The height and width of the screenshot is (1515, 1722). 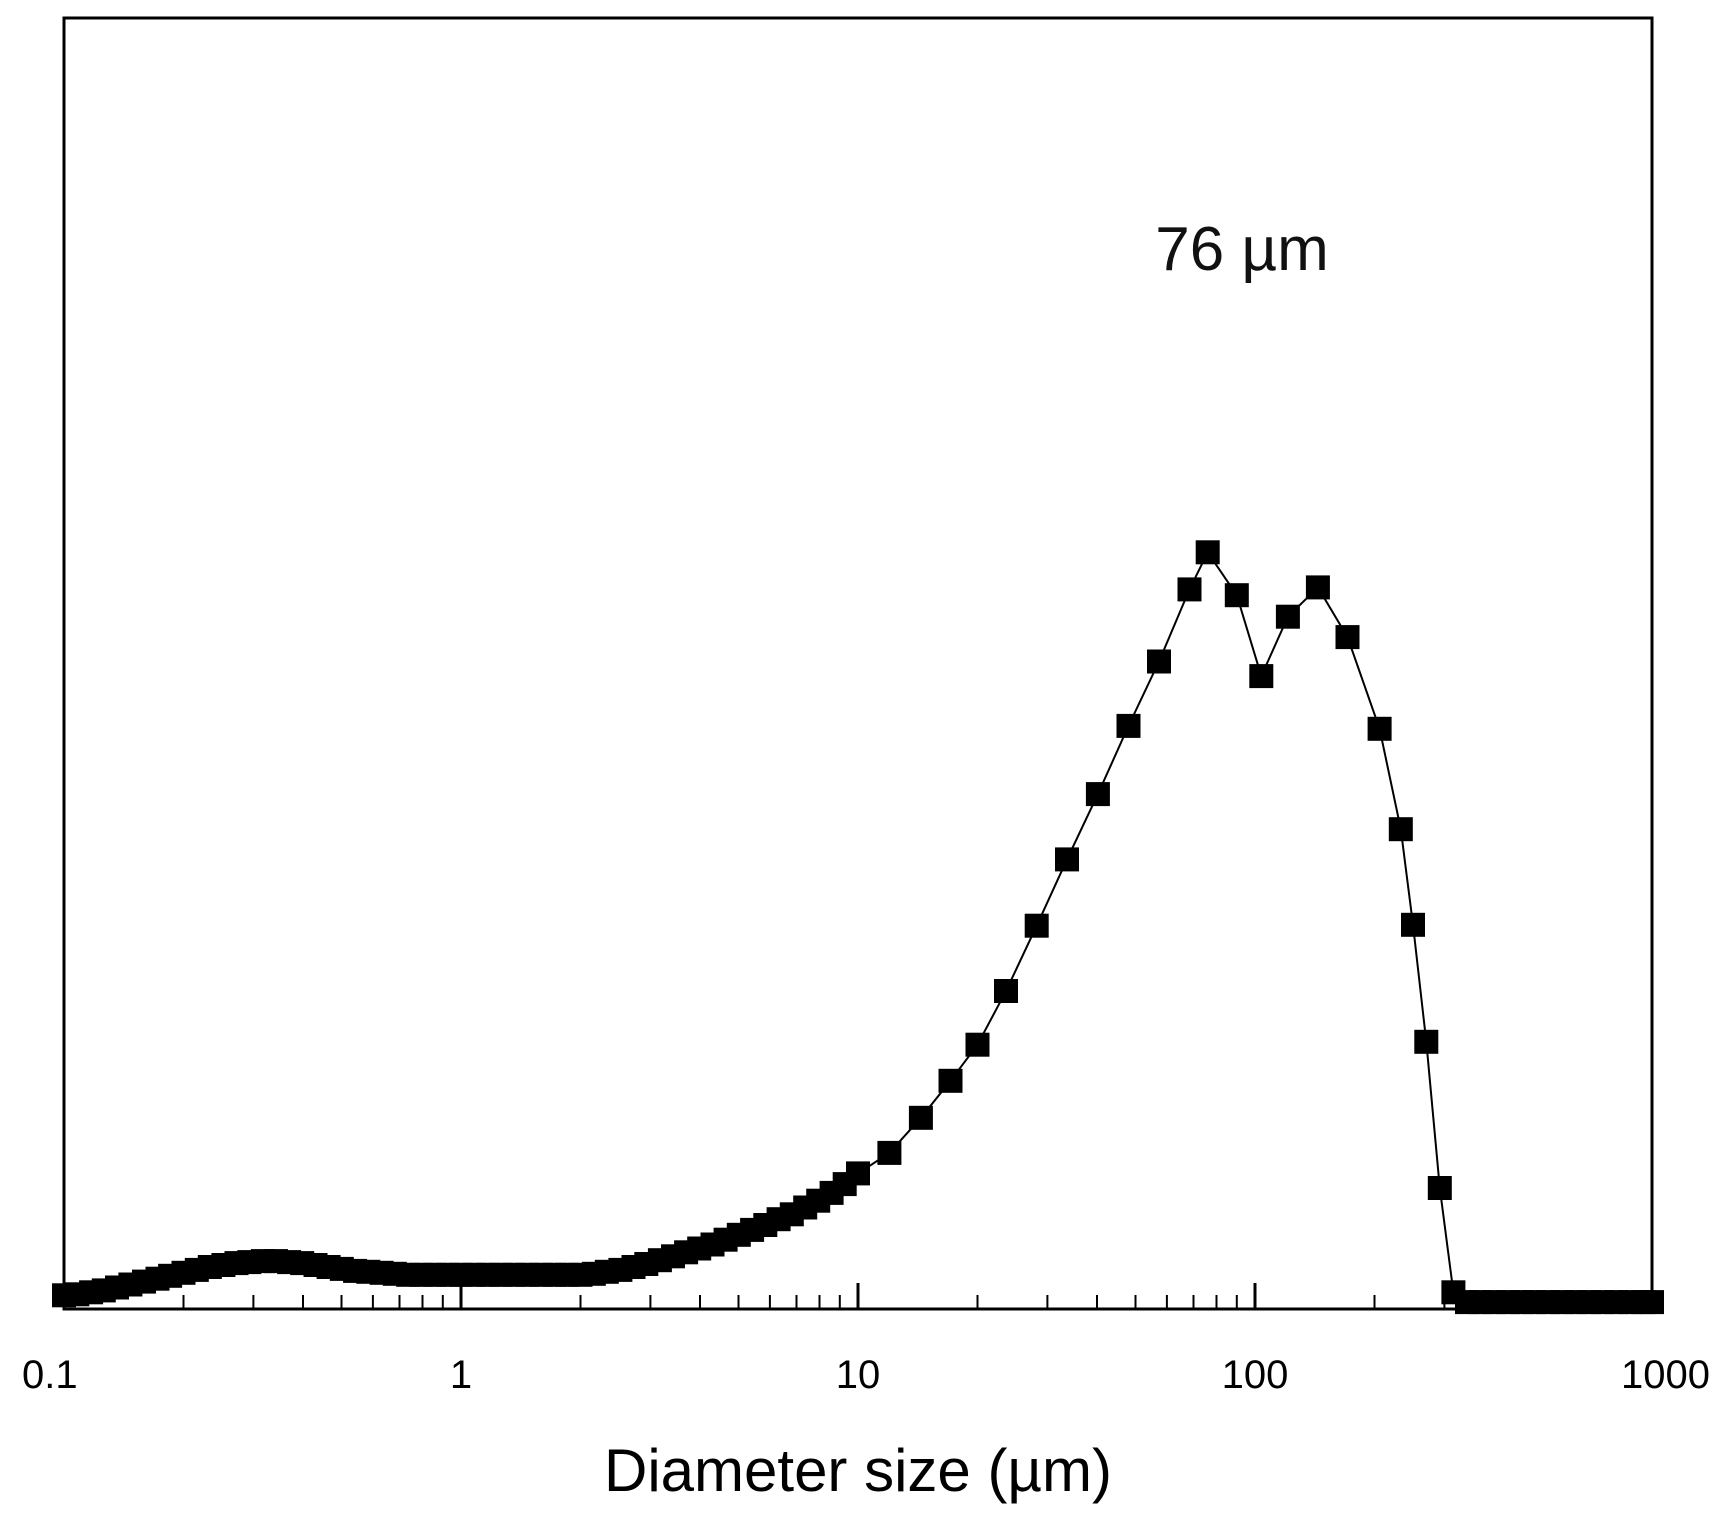 I want to click on peak-annotation: 76 µm, so click(x=1242, y=249).